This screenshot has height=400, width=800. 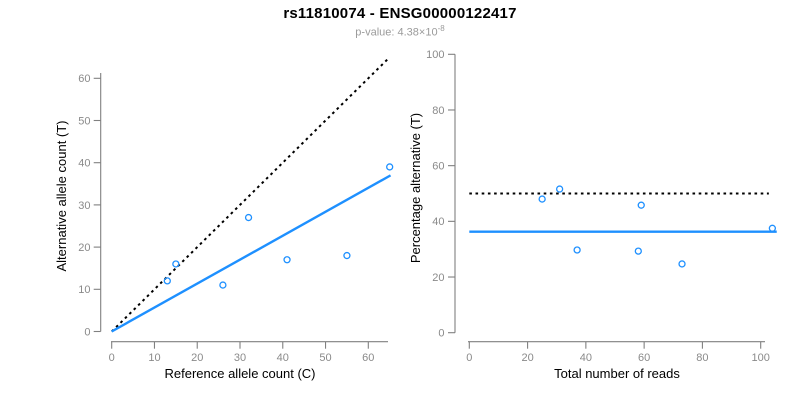 What do you see at coordinates (325, 358) in the screenshot?
I see `x-tick-label: 50` at bounding box center [325, 358].